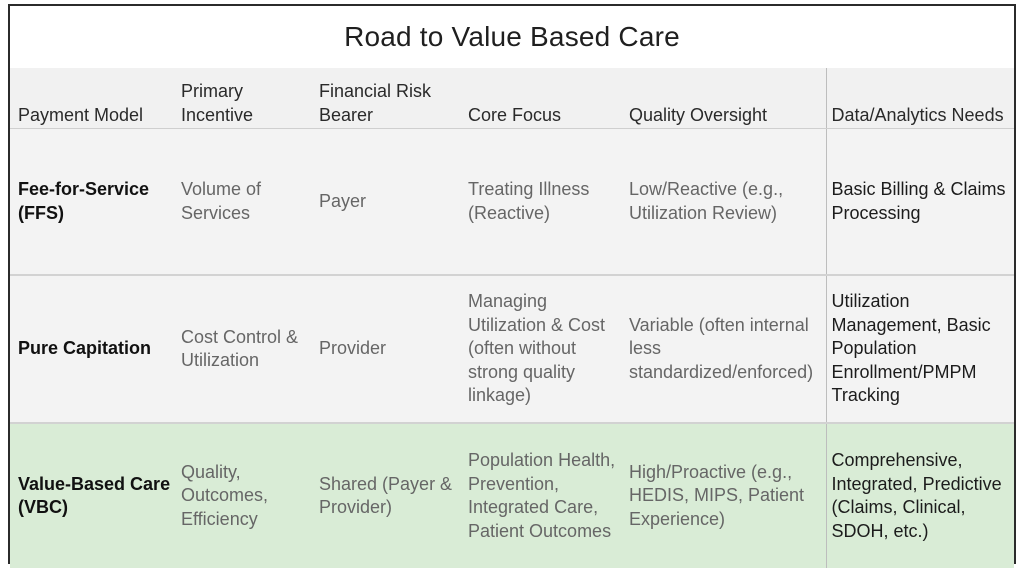 This screenshot has height=571, width=1024. What do you see at coordinates (540, 98) in the screenshot?
I see `column-header-core-focus: Core Focus` at bounding box center [540, 98].